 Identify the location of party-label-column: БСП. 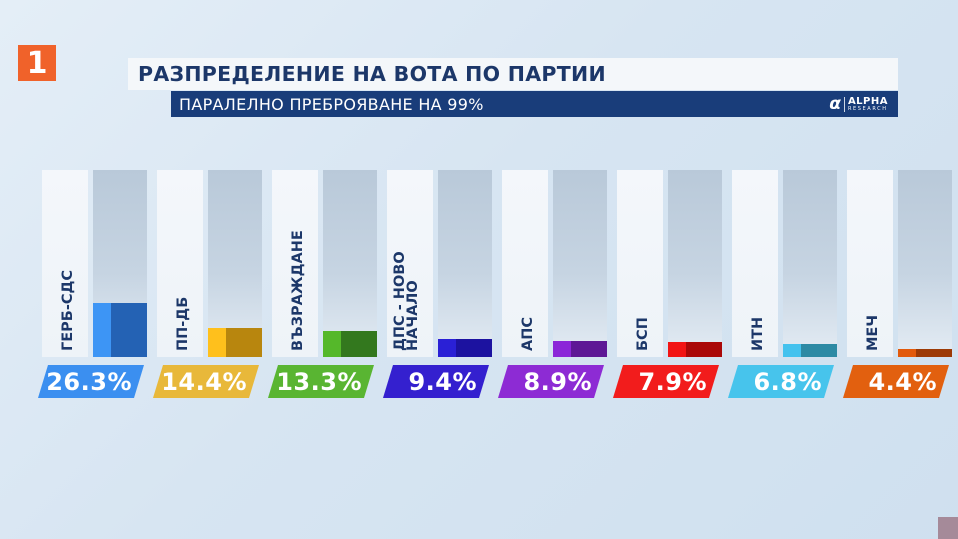
(640, 263).